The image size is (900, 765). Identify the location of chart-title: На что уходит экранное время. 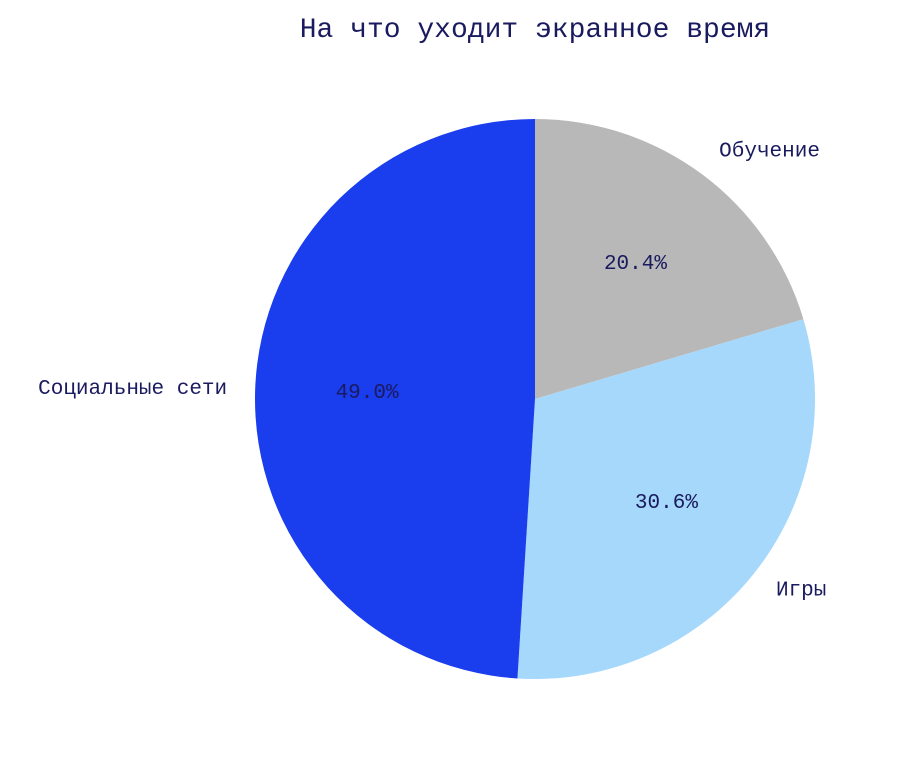
(535, 30).